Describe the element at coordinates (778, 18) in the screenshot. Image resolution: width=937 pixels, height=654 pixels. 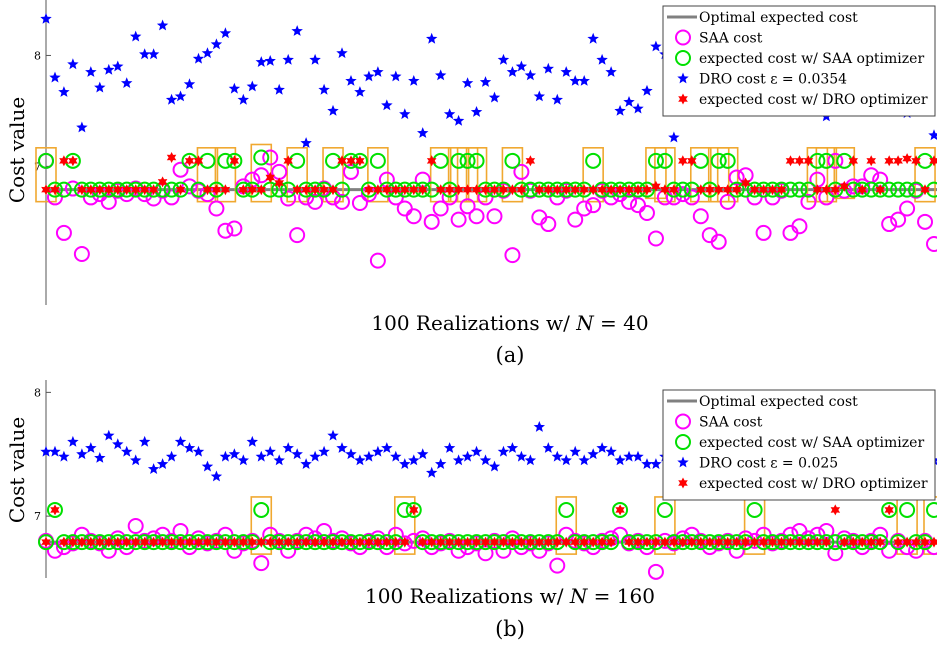
I see `legend-entry: Optimal expected cost` at that location.